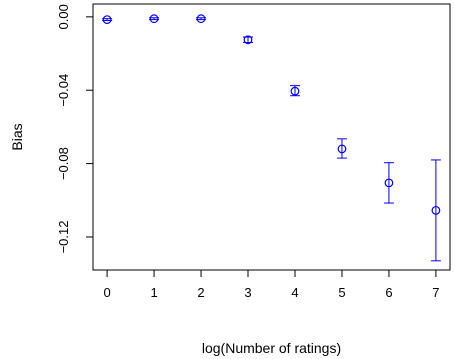 The height and width of the screenshot is (359, 455). What do you see at coordinates (247, 292) in the screenshot?
I see `x-tick-label-3: 3` at bounding box center [247, 292].